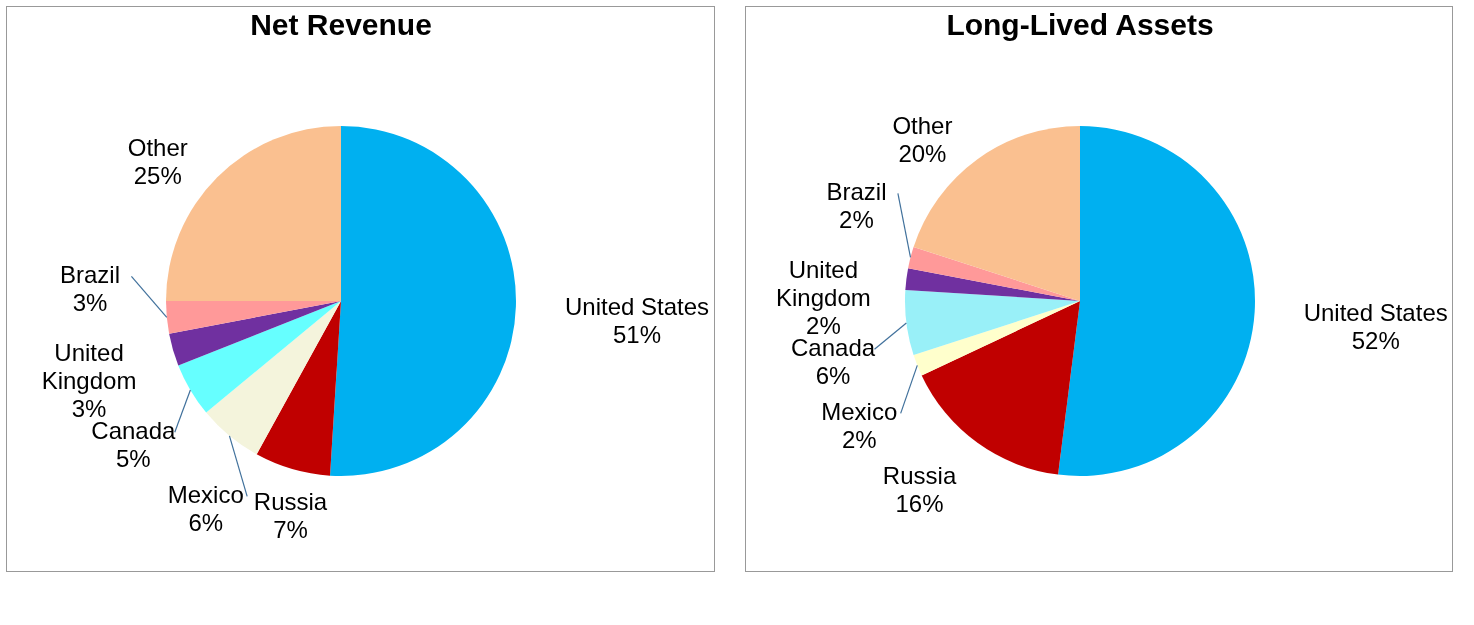 The width and height of the screenshot is (1474, 625). Describe the element at coordinates (919, 504) in the screenshot. I see `data-label: 16%` at that location.